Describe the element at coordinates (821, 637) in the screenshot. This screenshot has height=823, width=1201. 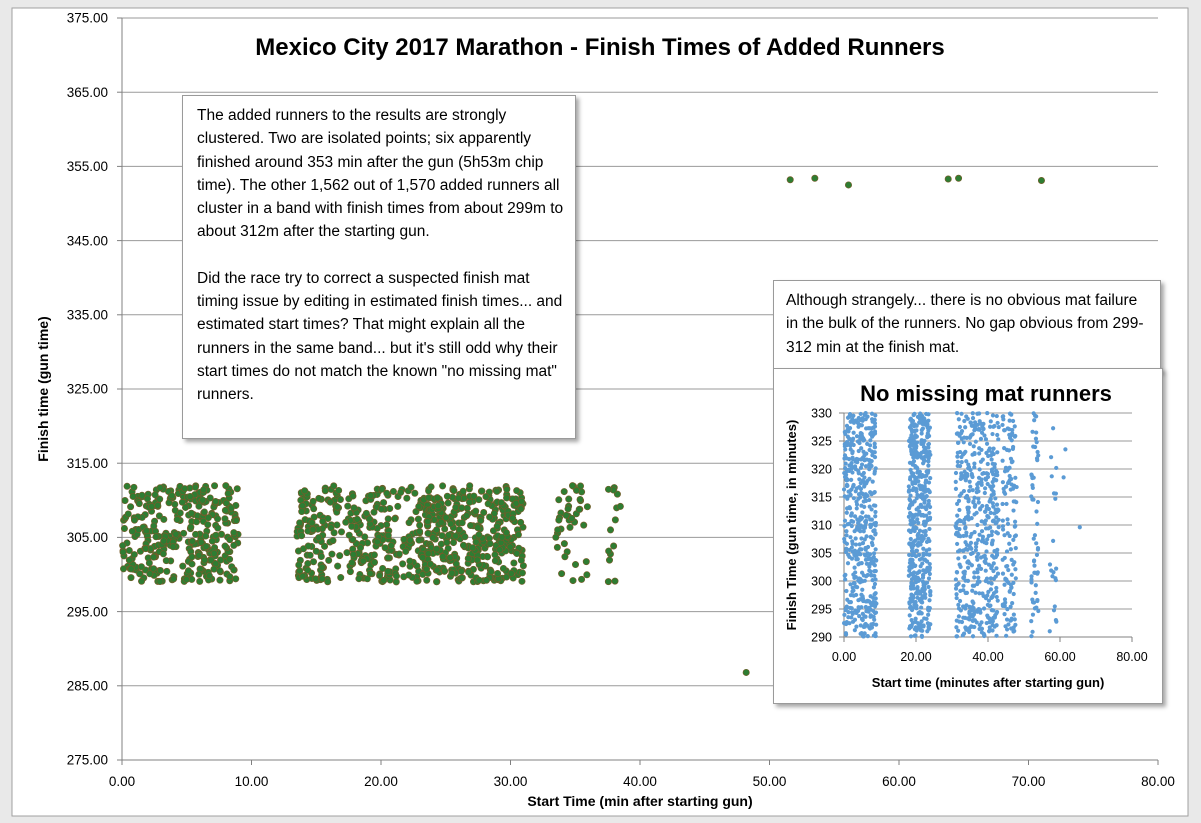
I see `y-tick-label: 290` at that location.